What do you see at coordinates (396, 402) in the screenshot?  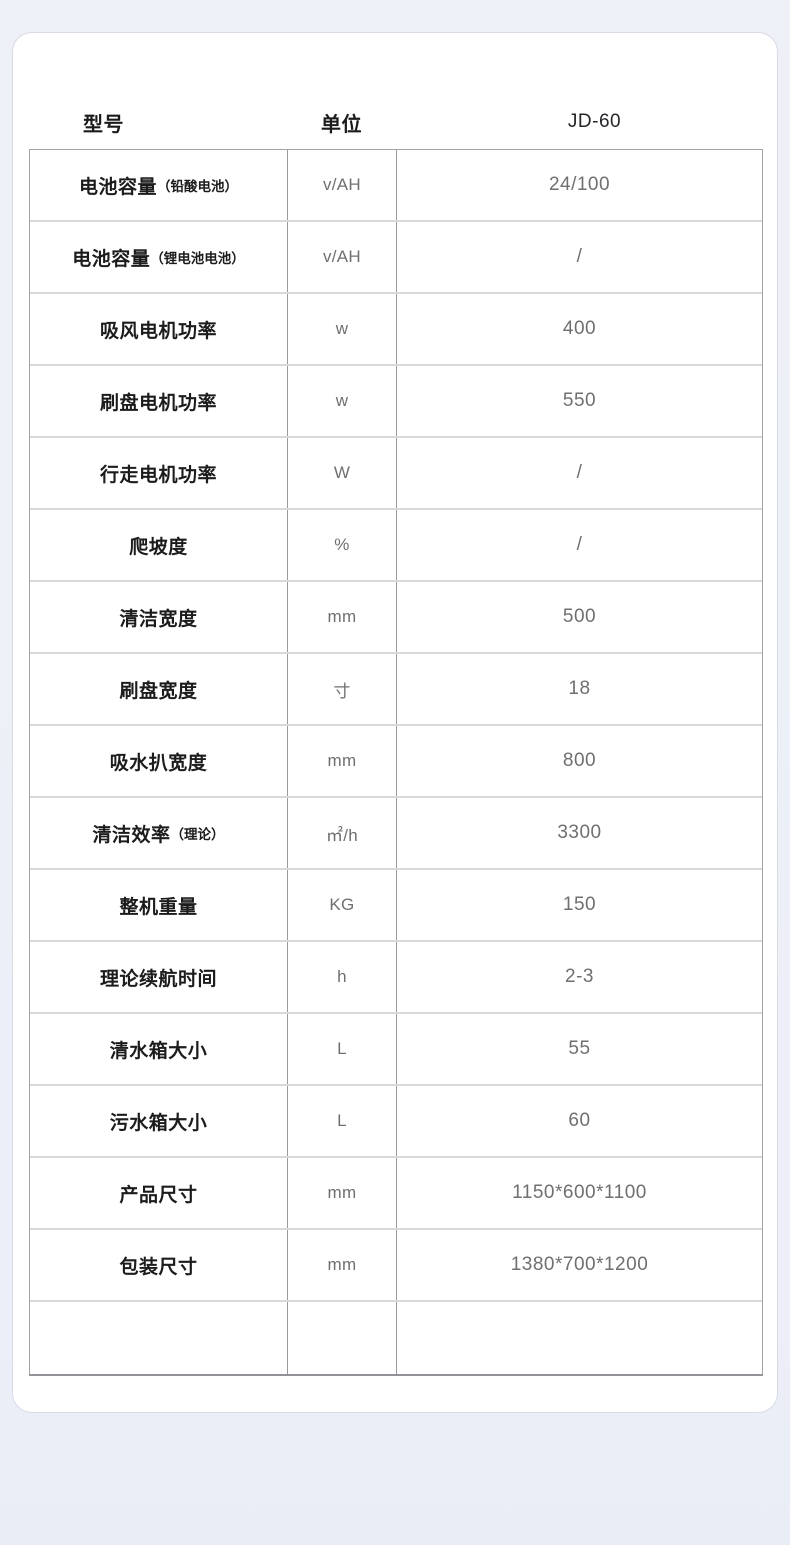 I see `table-row: 刷盘电机功率 w 550` at bounding box center [396, 402].